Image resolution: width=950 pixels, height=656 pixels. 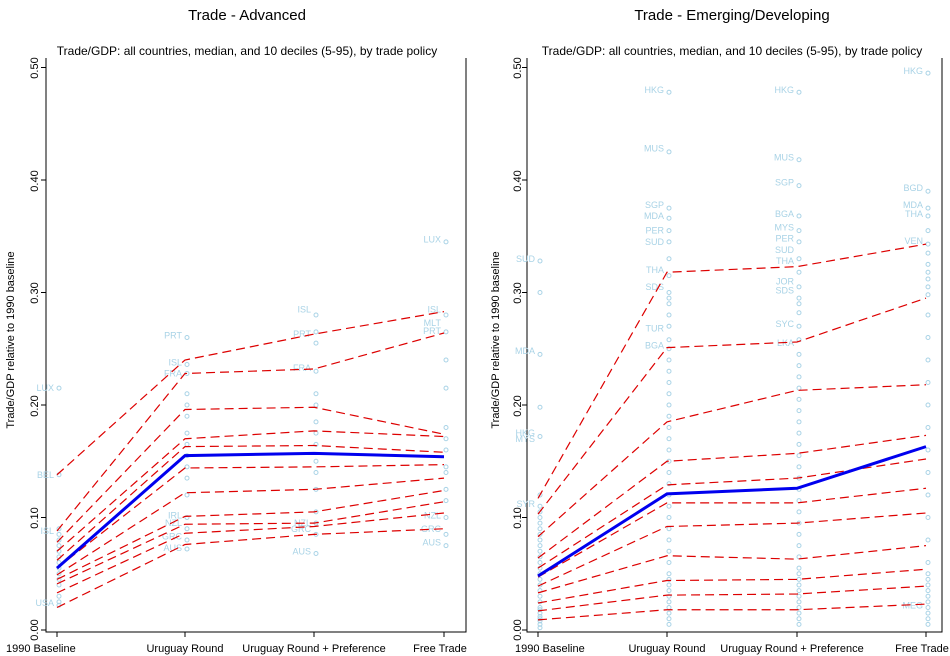 I want to click on country-label: PER, so click(x=654, y=231).